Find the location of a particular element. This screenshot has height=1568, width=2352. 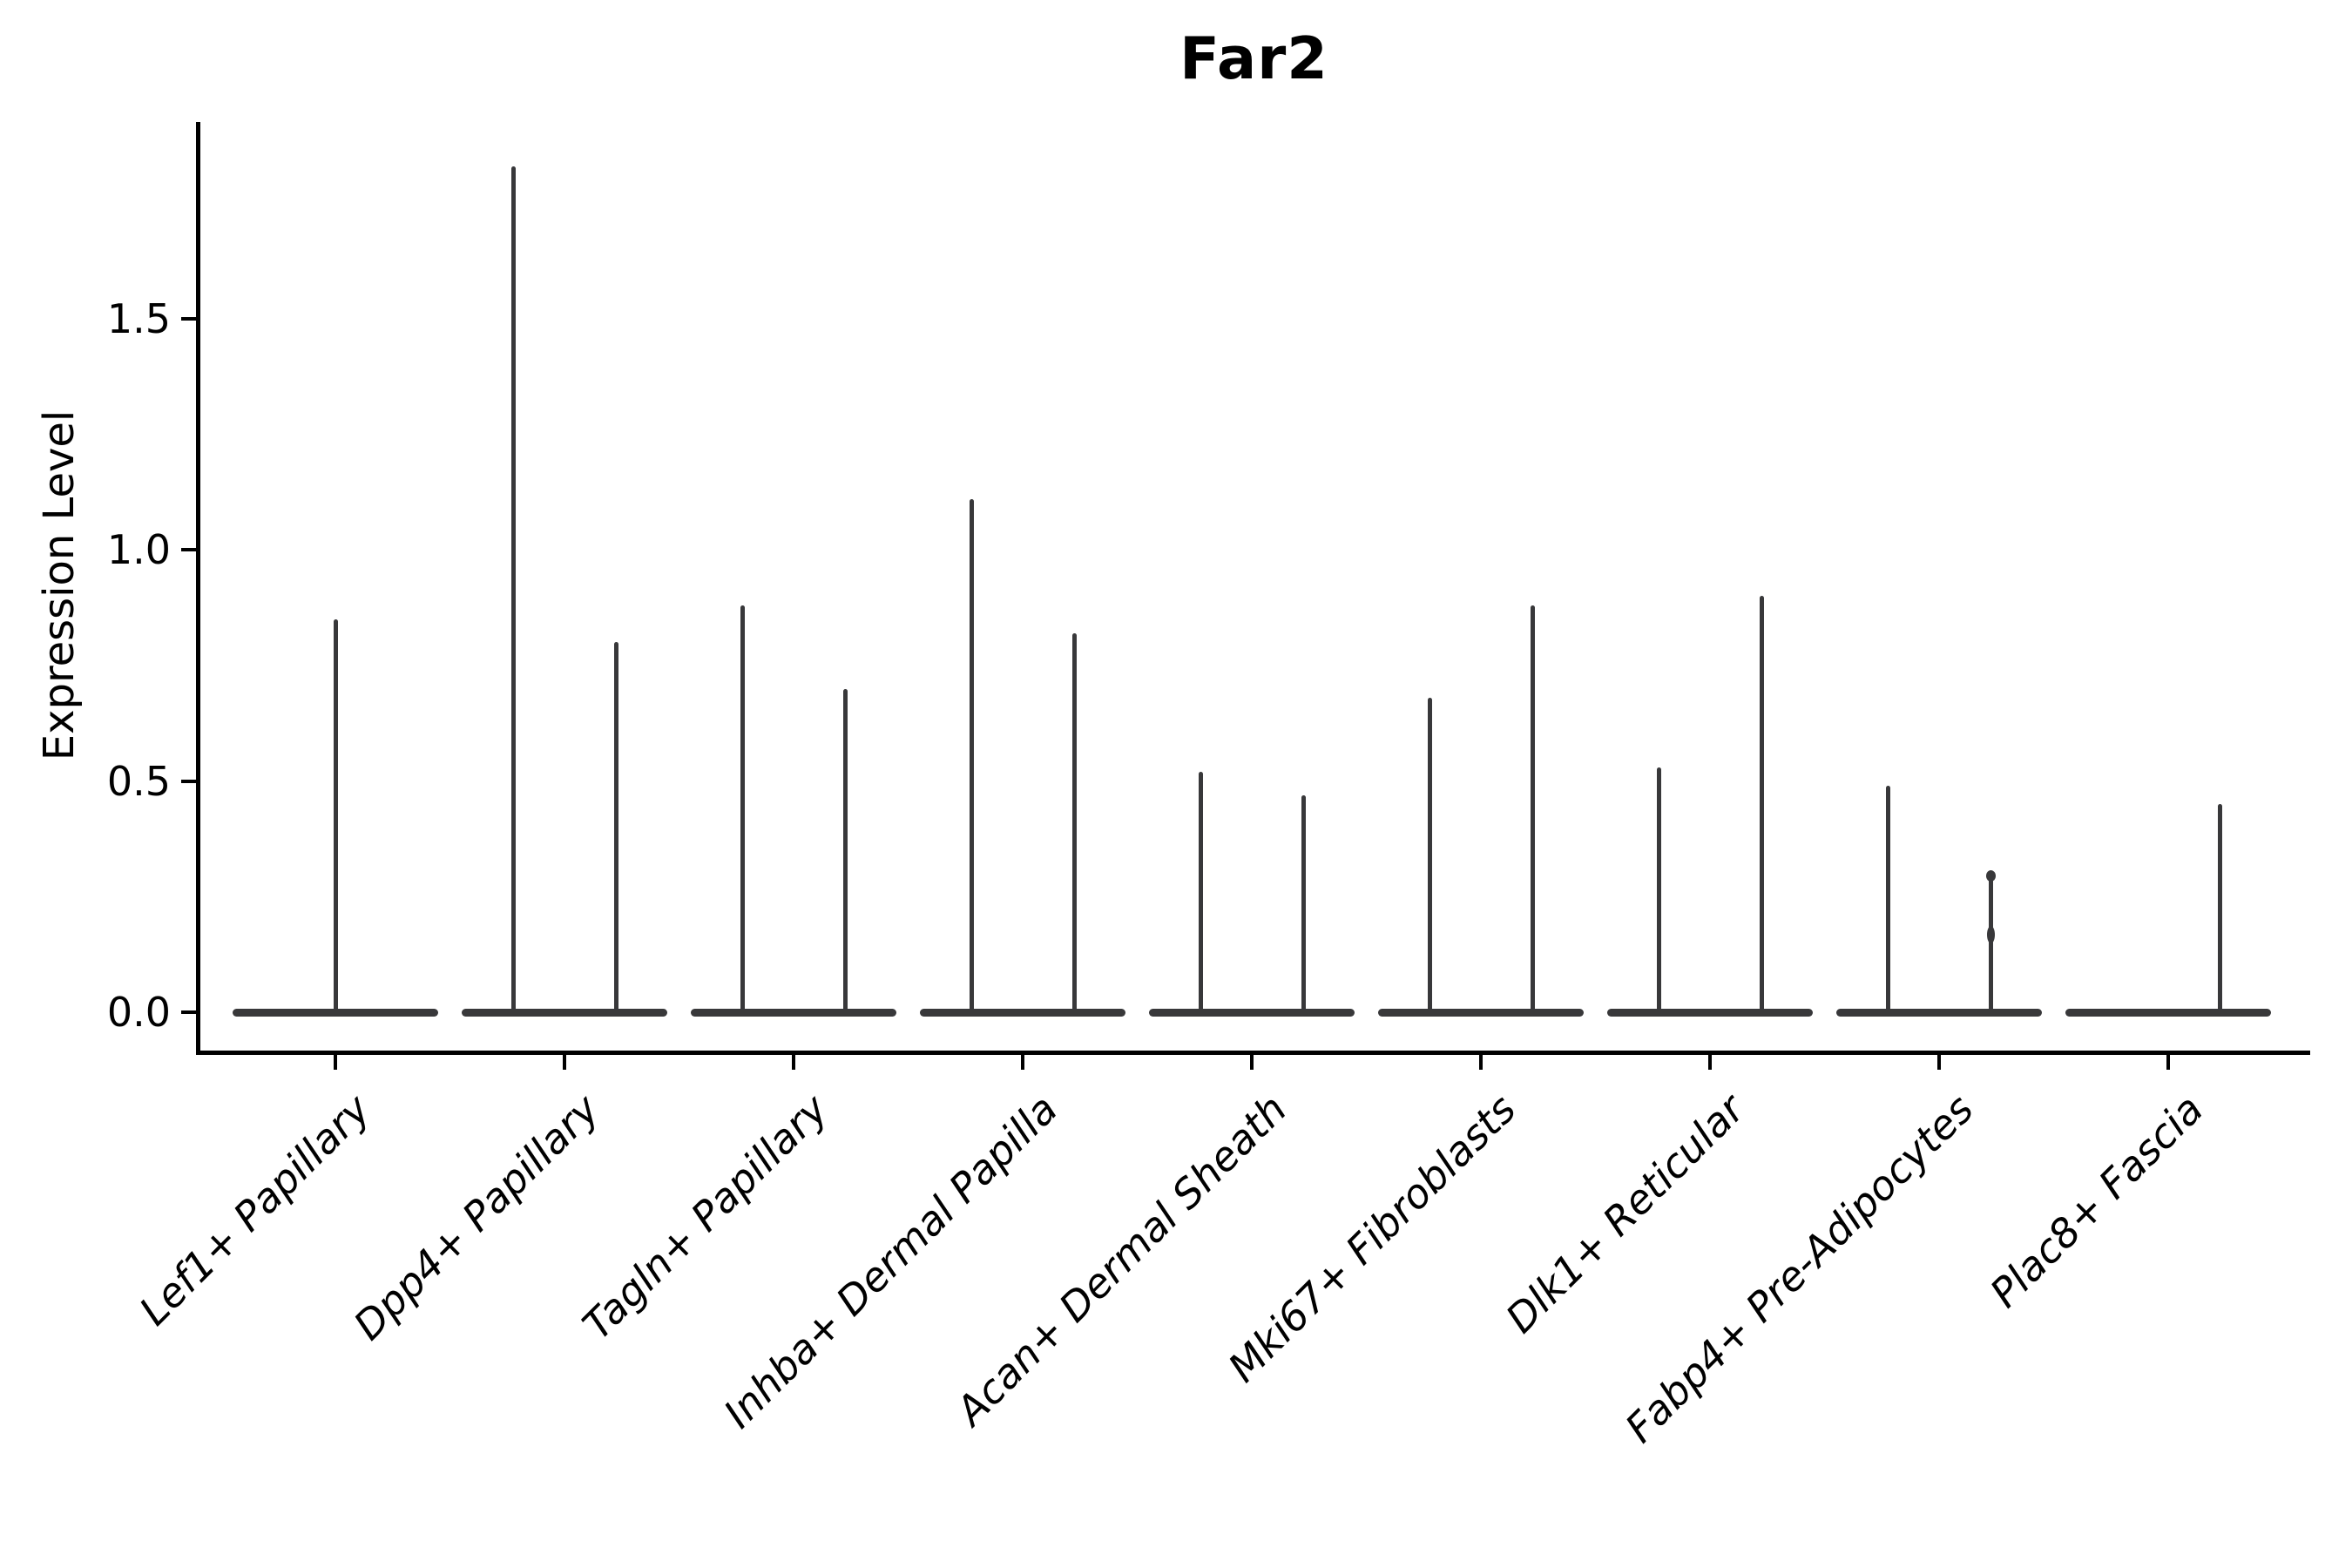

y-tick-label: 0.0 is located at coordinates (138, 1013).